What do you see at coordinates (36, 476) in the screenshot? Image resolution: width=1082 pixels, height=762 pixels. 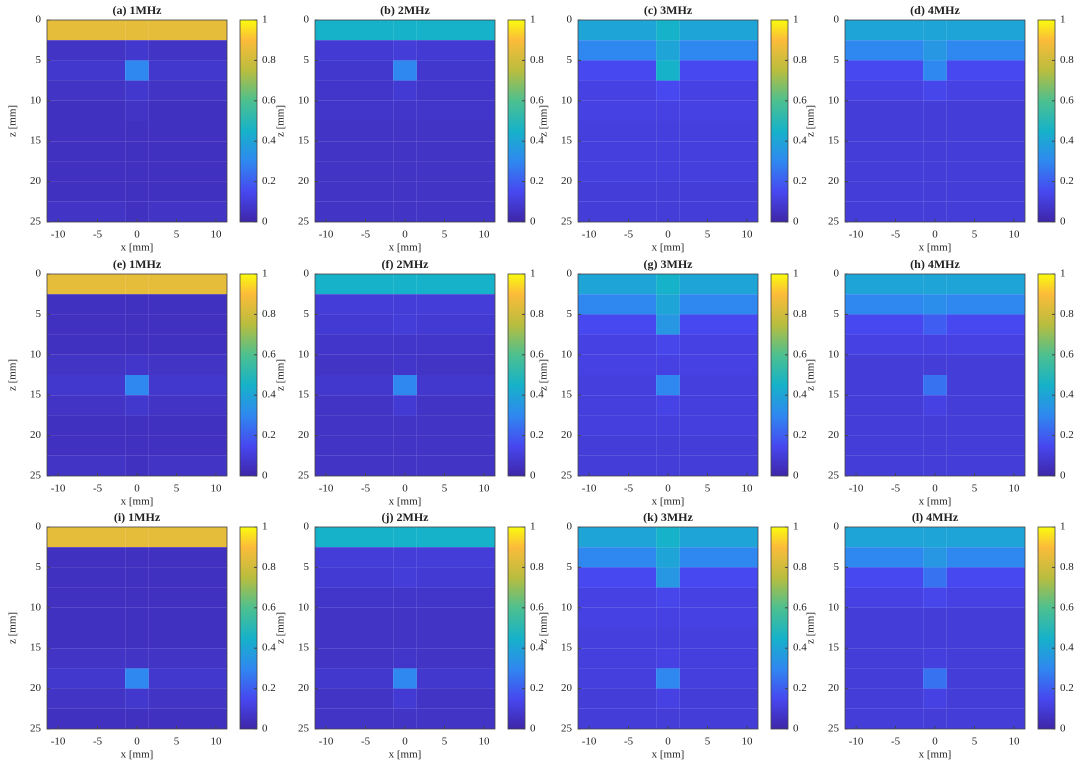 I see `y-tick-label: 25` at bounding box center [36, 476].